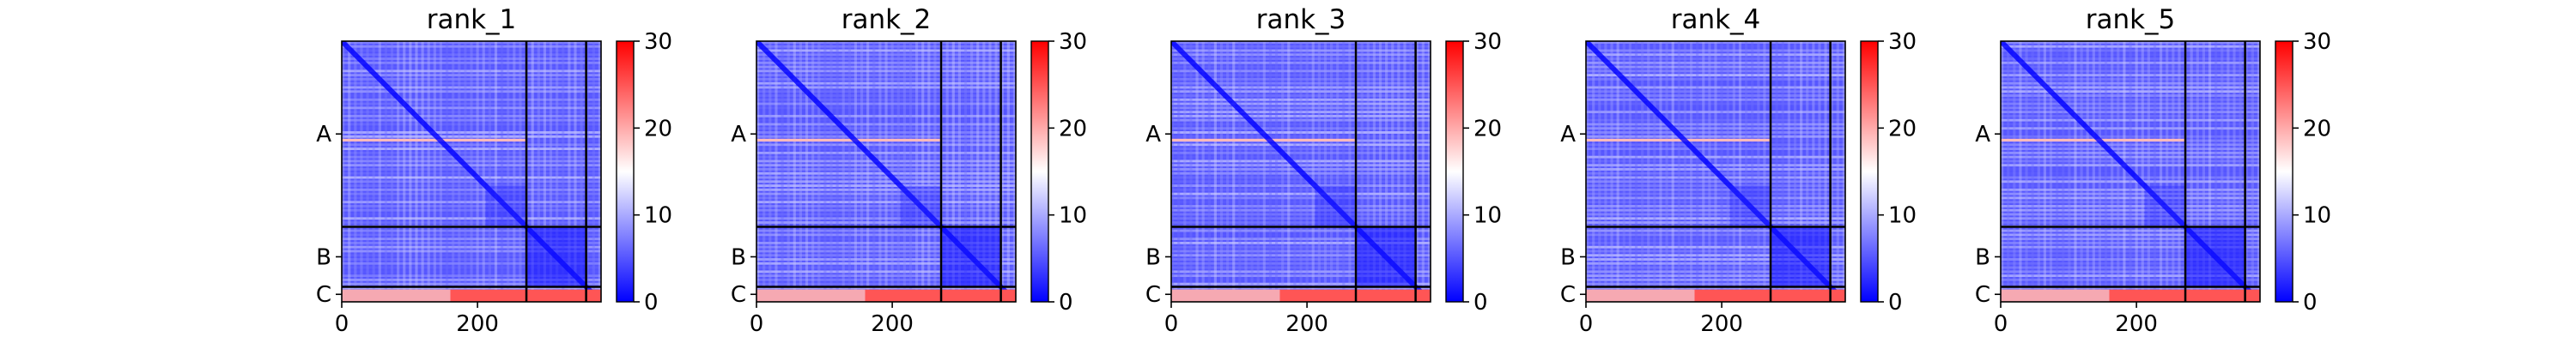 The width and height of the screenshot is (2576, 343). I want to click on matrix-block-b, so click(556, 257).